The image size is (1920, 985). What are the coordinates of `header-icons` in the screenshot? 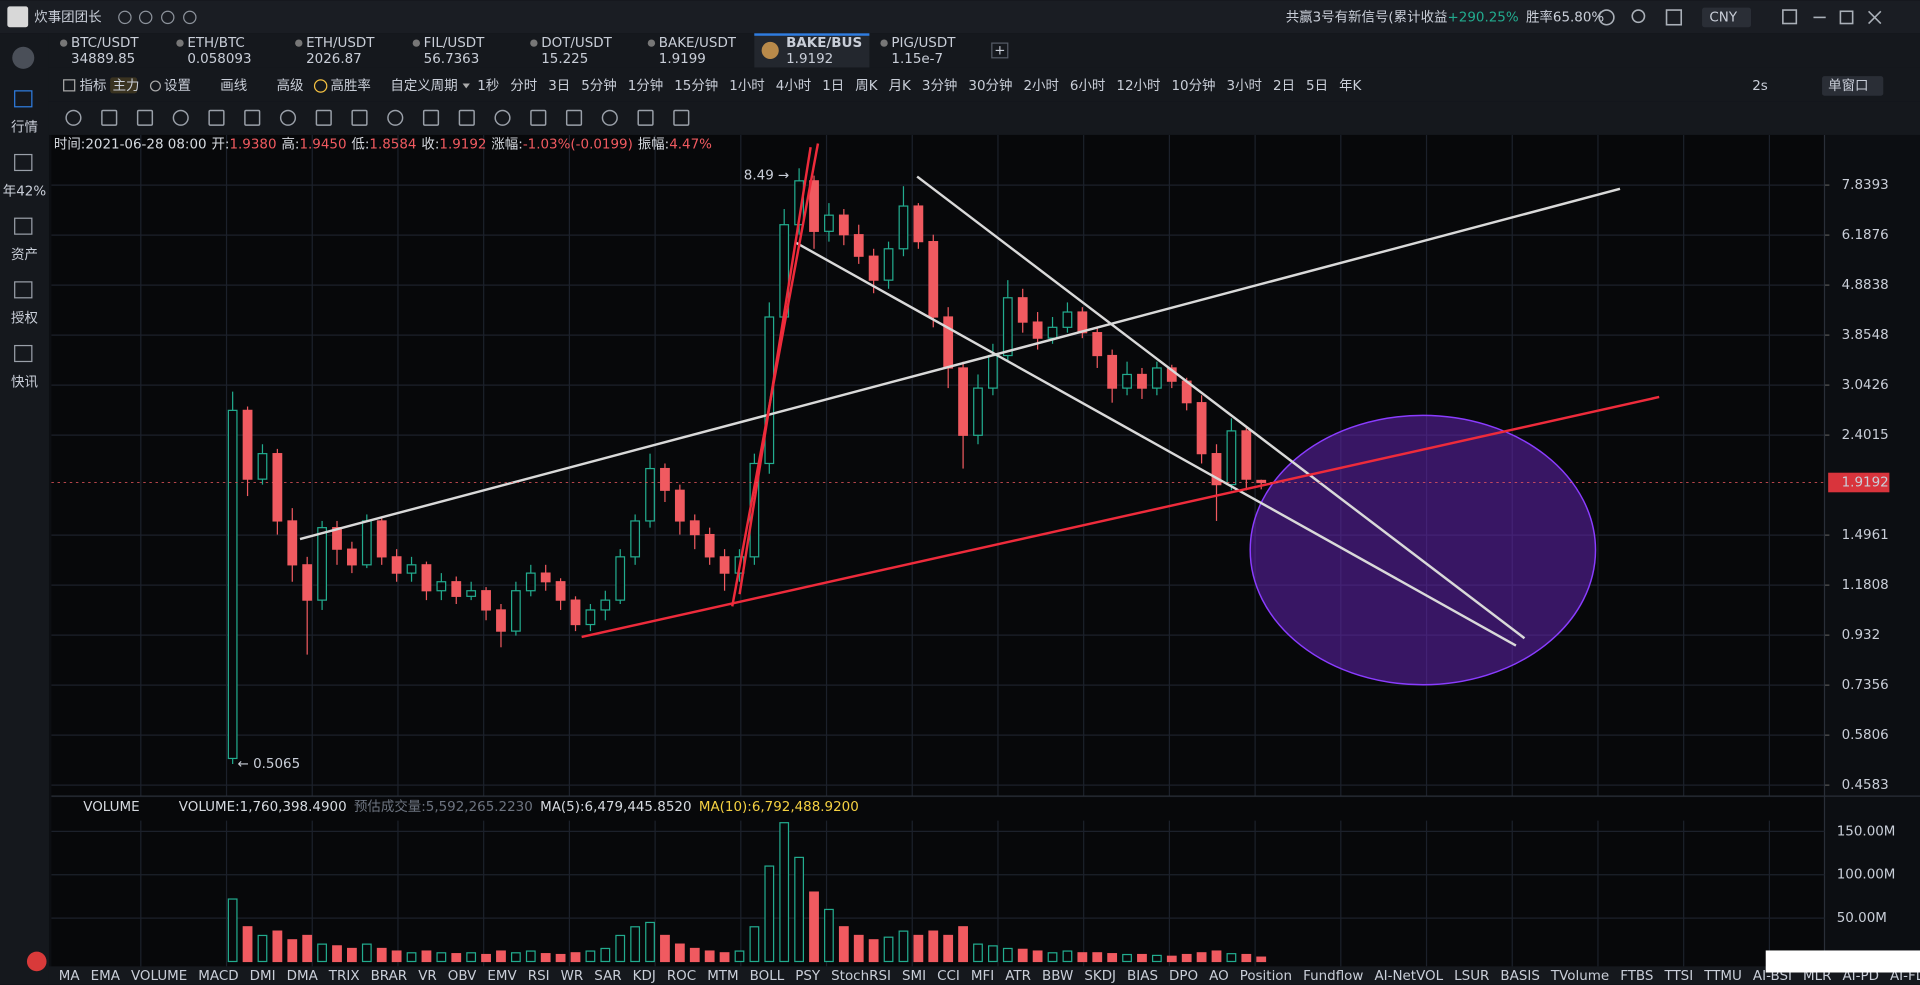 It's located at (1740, 17).